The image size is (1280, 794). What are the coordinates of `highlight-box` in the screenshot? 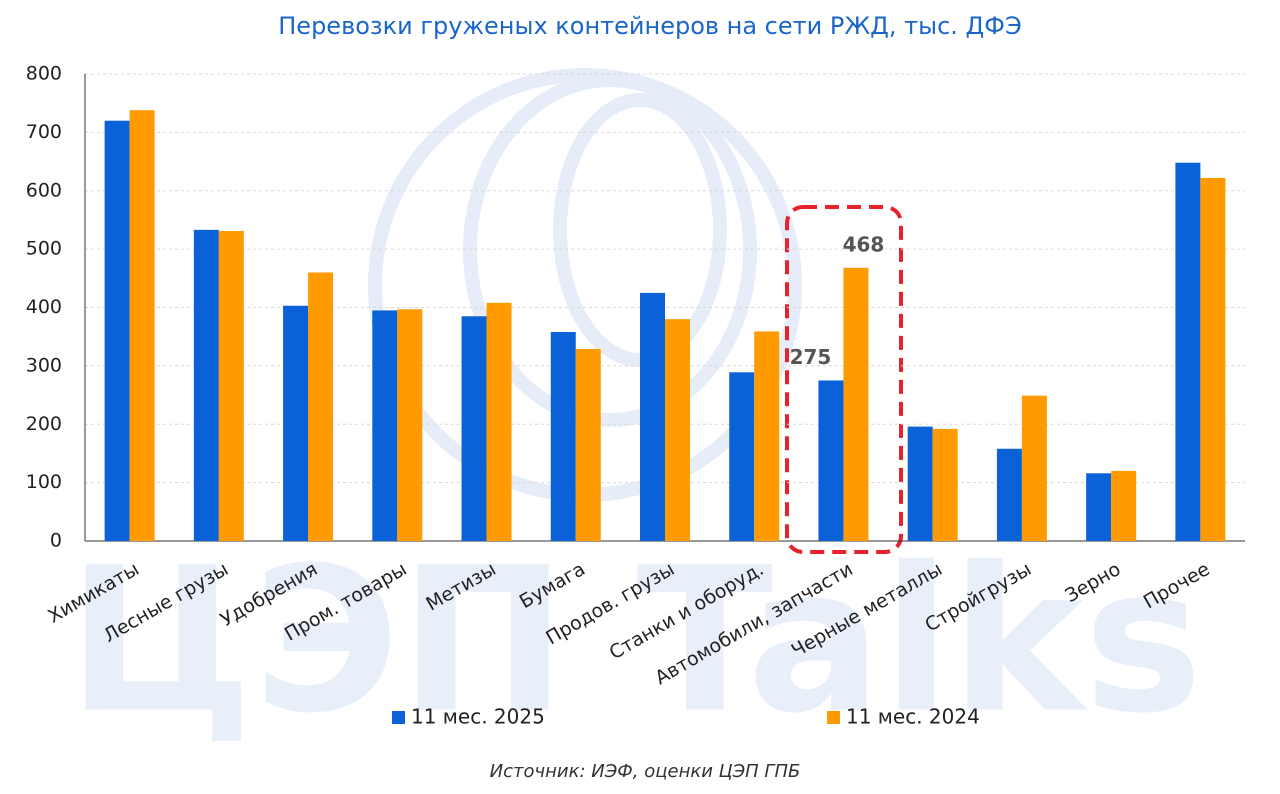 It's located at (844, 379).